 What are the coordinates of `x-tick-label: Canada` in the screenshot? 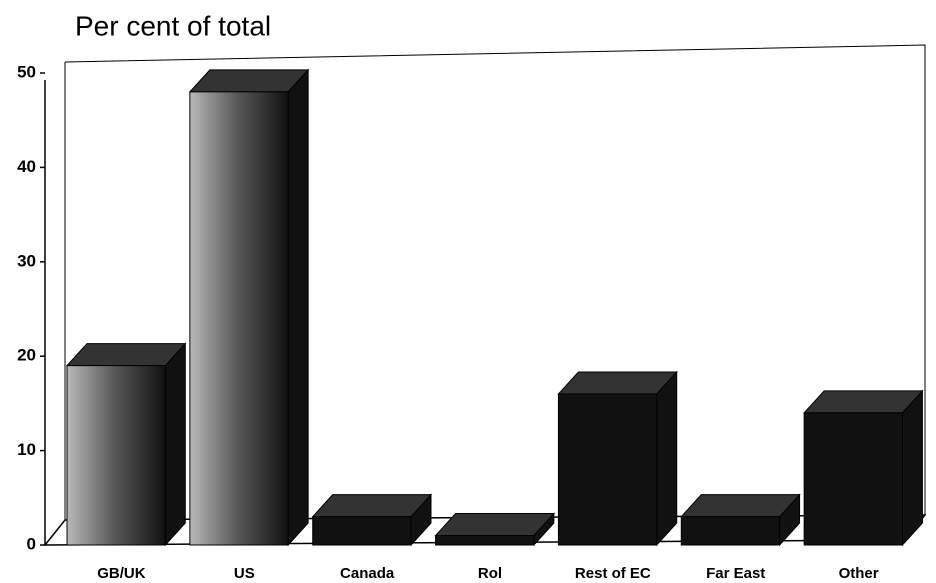 It's located at (367, 573).